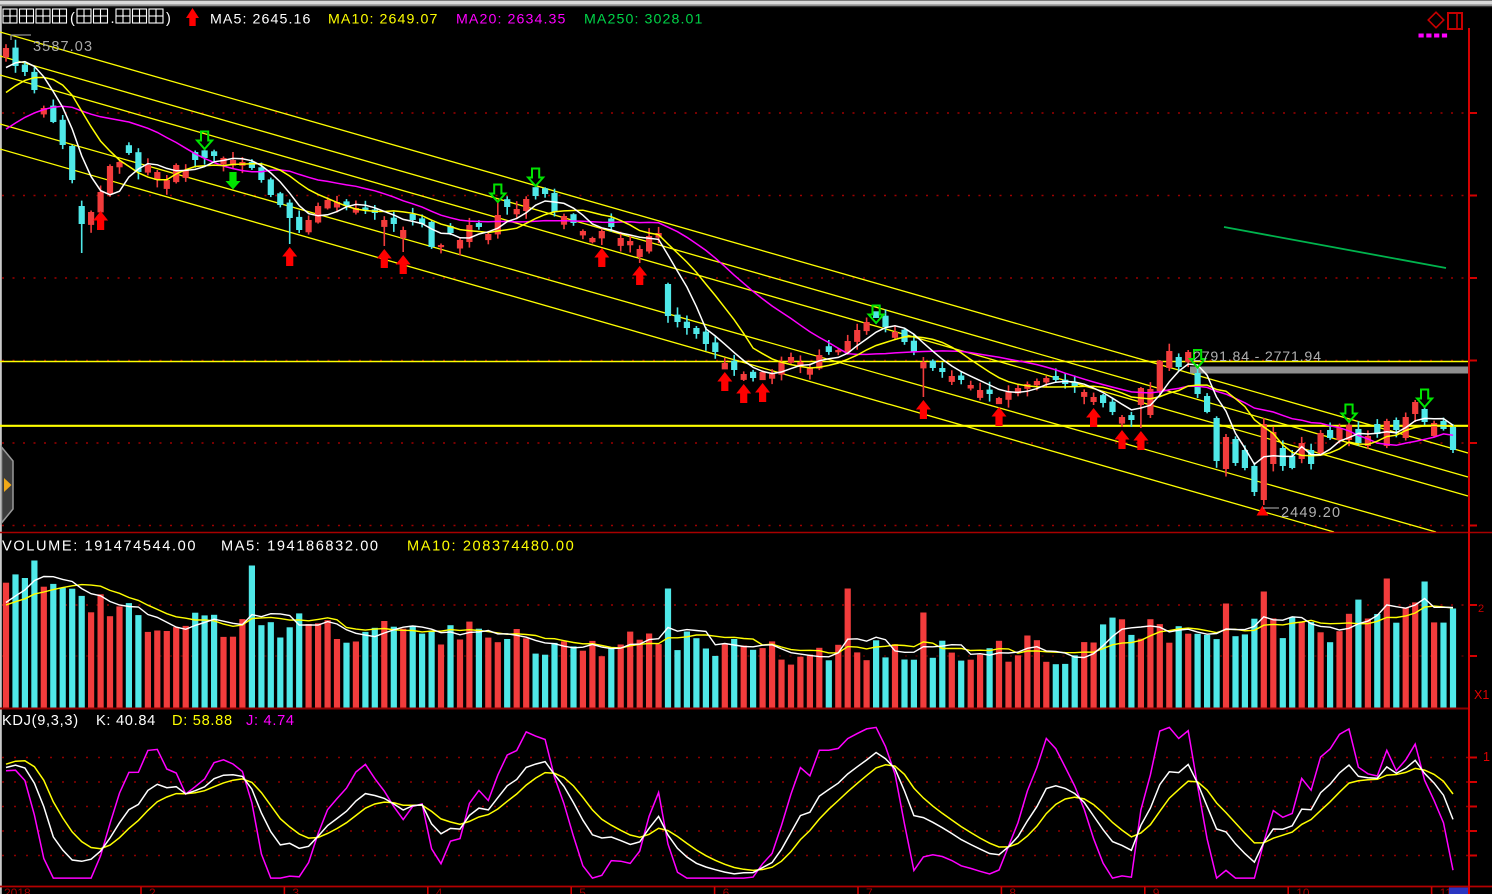 The image size is (1492, 894). What do you see at coordinates (1481, 695) in the screenshot?
I see `svg-text: X1` at bounding box center [1481, 695].